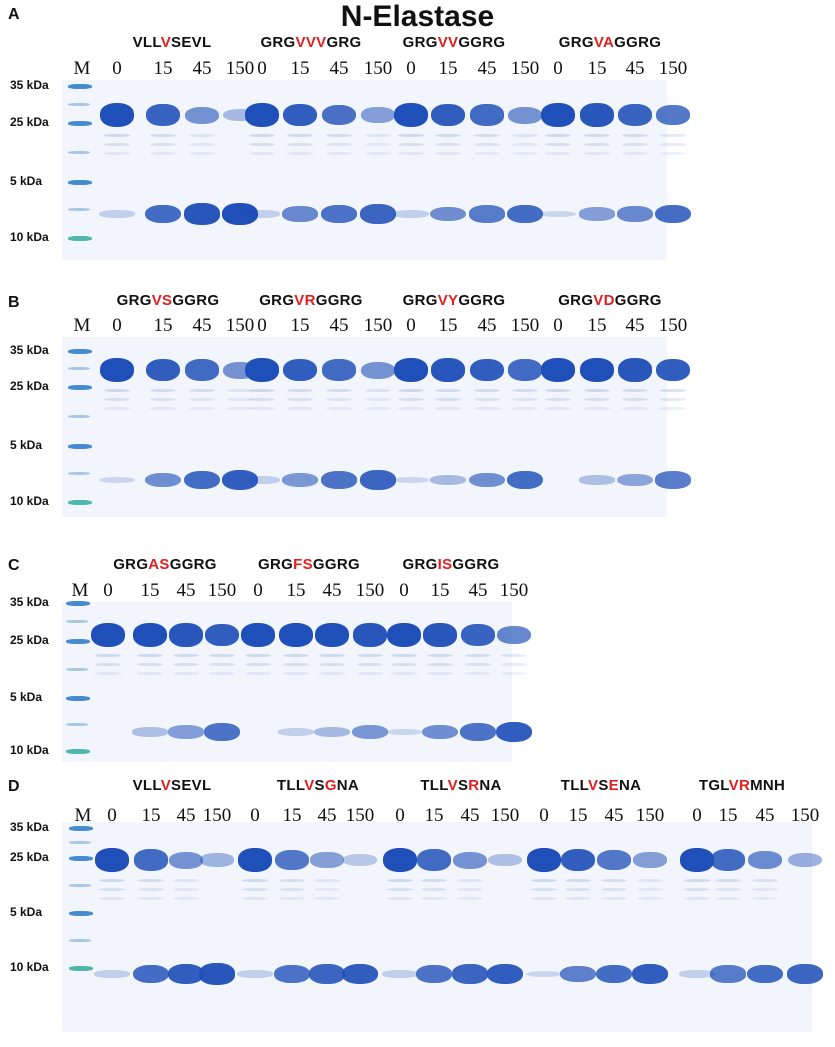 This screenshot has width=835, height=1047. Describe the element at coordinates (311, 300) in the screenshot. I see `peptide-sequence: GRGVRGGRG` at that location.